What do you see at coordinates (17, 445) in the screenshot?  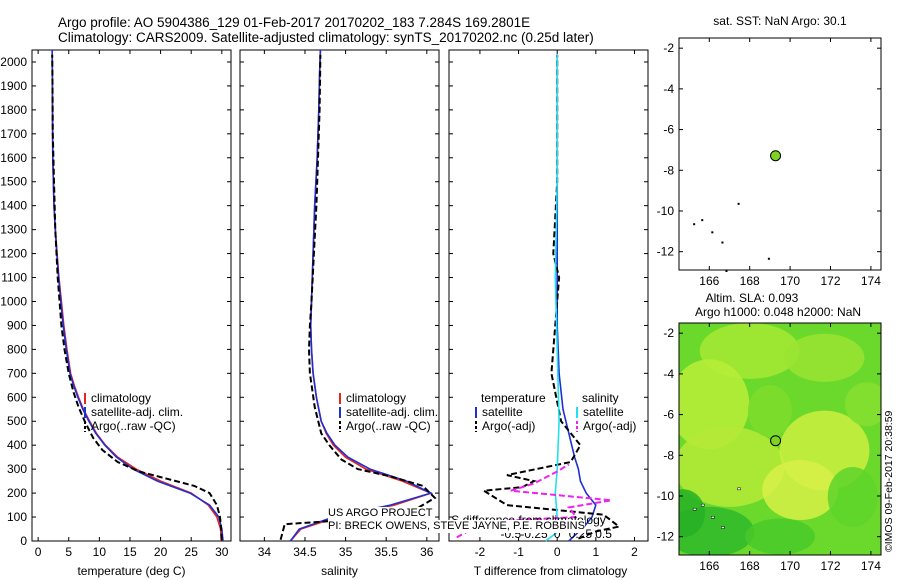 I see `depth-ytick-label: 400` at bounding box center [17, 445].